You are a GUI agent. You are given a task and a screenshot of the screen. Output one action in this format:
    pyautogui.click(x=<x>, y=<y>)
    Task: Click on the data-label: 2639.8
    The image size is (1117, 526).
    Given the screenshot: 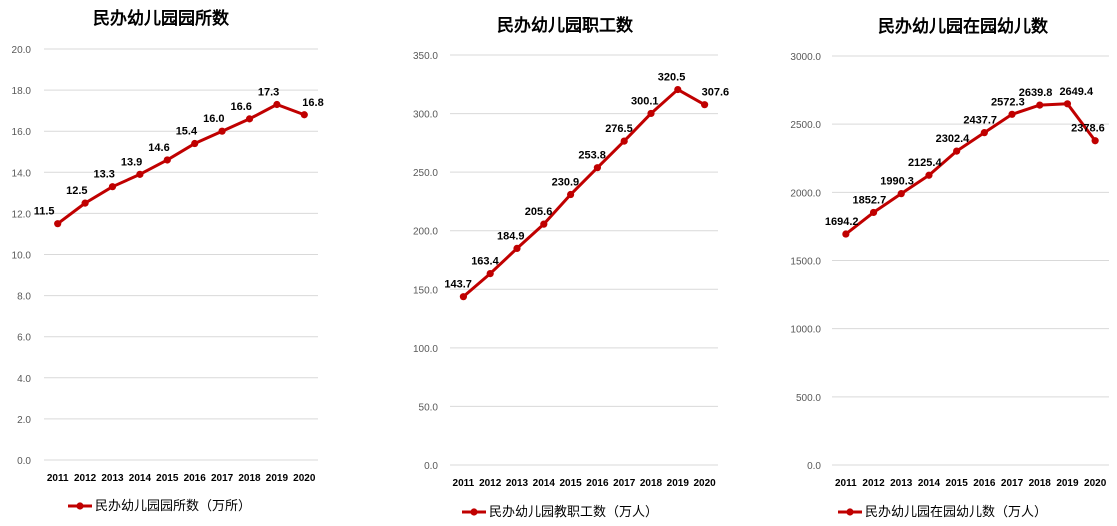 What is the action you would take?
    pyautogui.click(x=1036, y=93)
    